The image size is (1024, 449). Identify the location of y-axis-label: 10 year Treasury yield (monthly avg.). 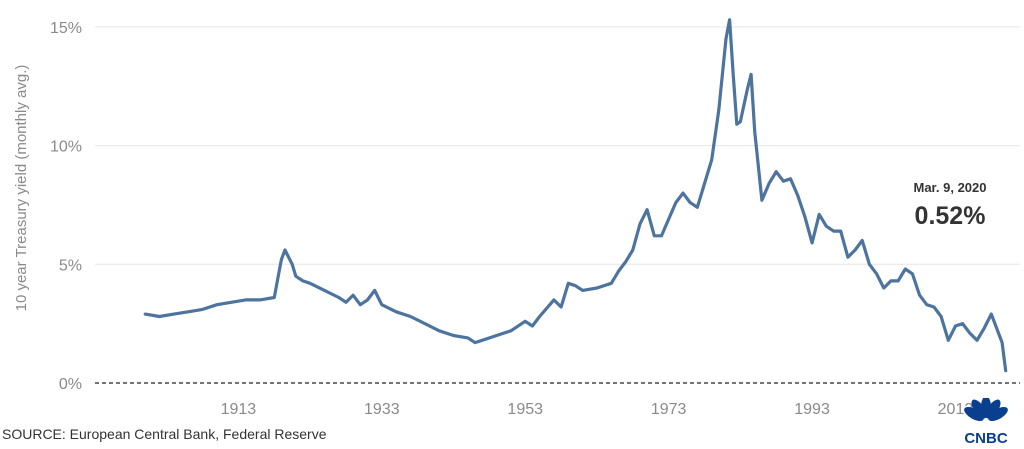
(21, 188).